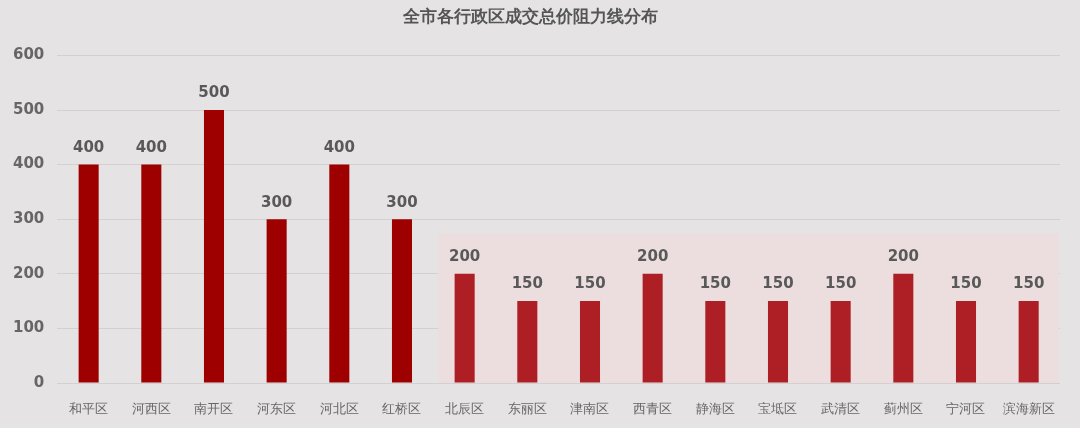  What do you see at coordinates (715, 409) in the screenshot?
I see `x-tick-label: 静海区` at bounding box center [715, 409].